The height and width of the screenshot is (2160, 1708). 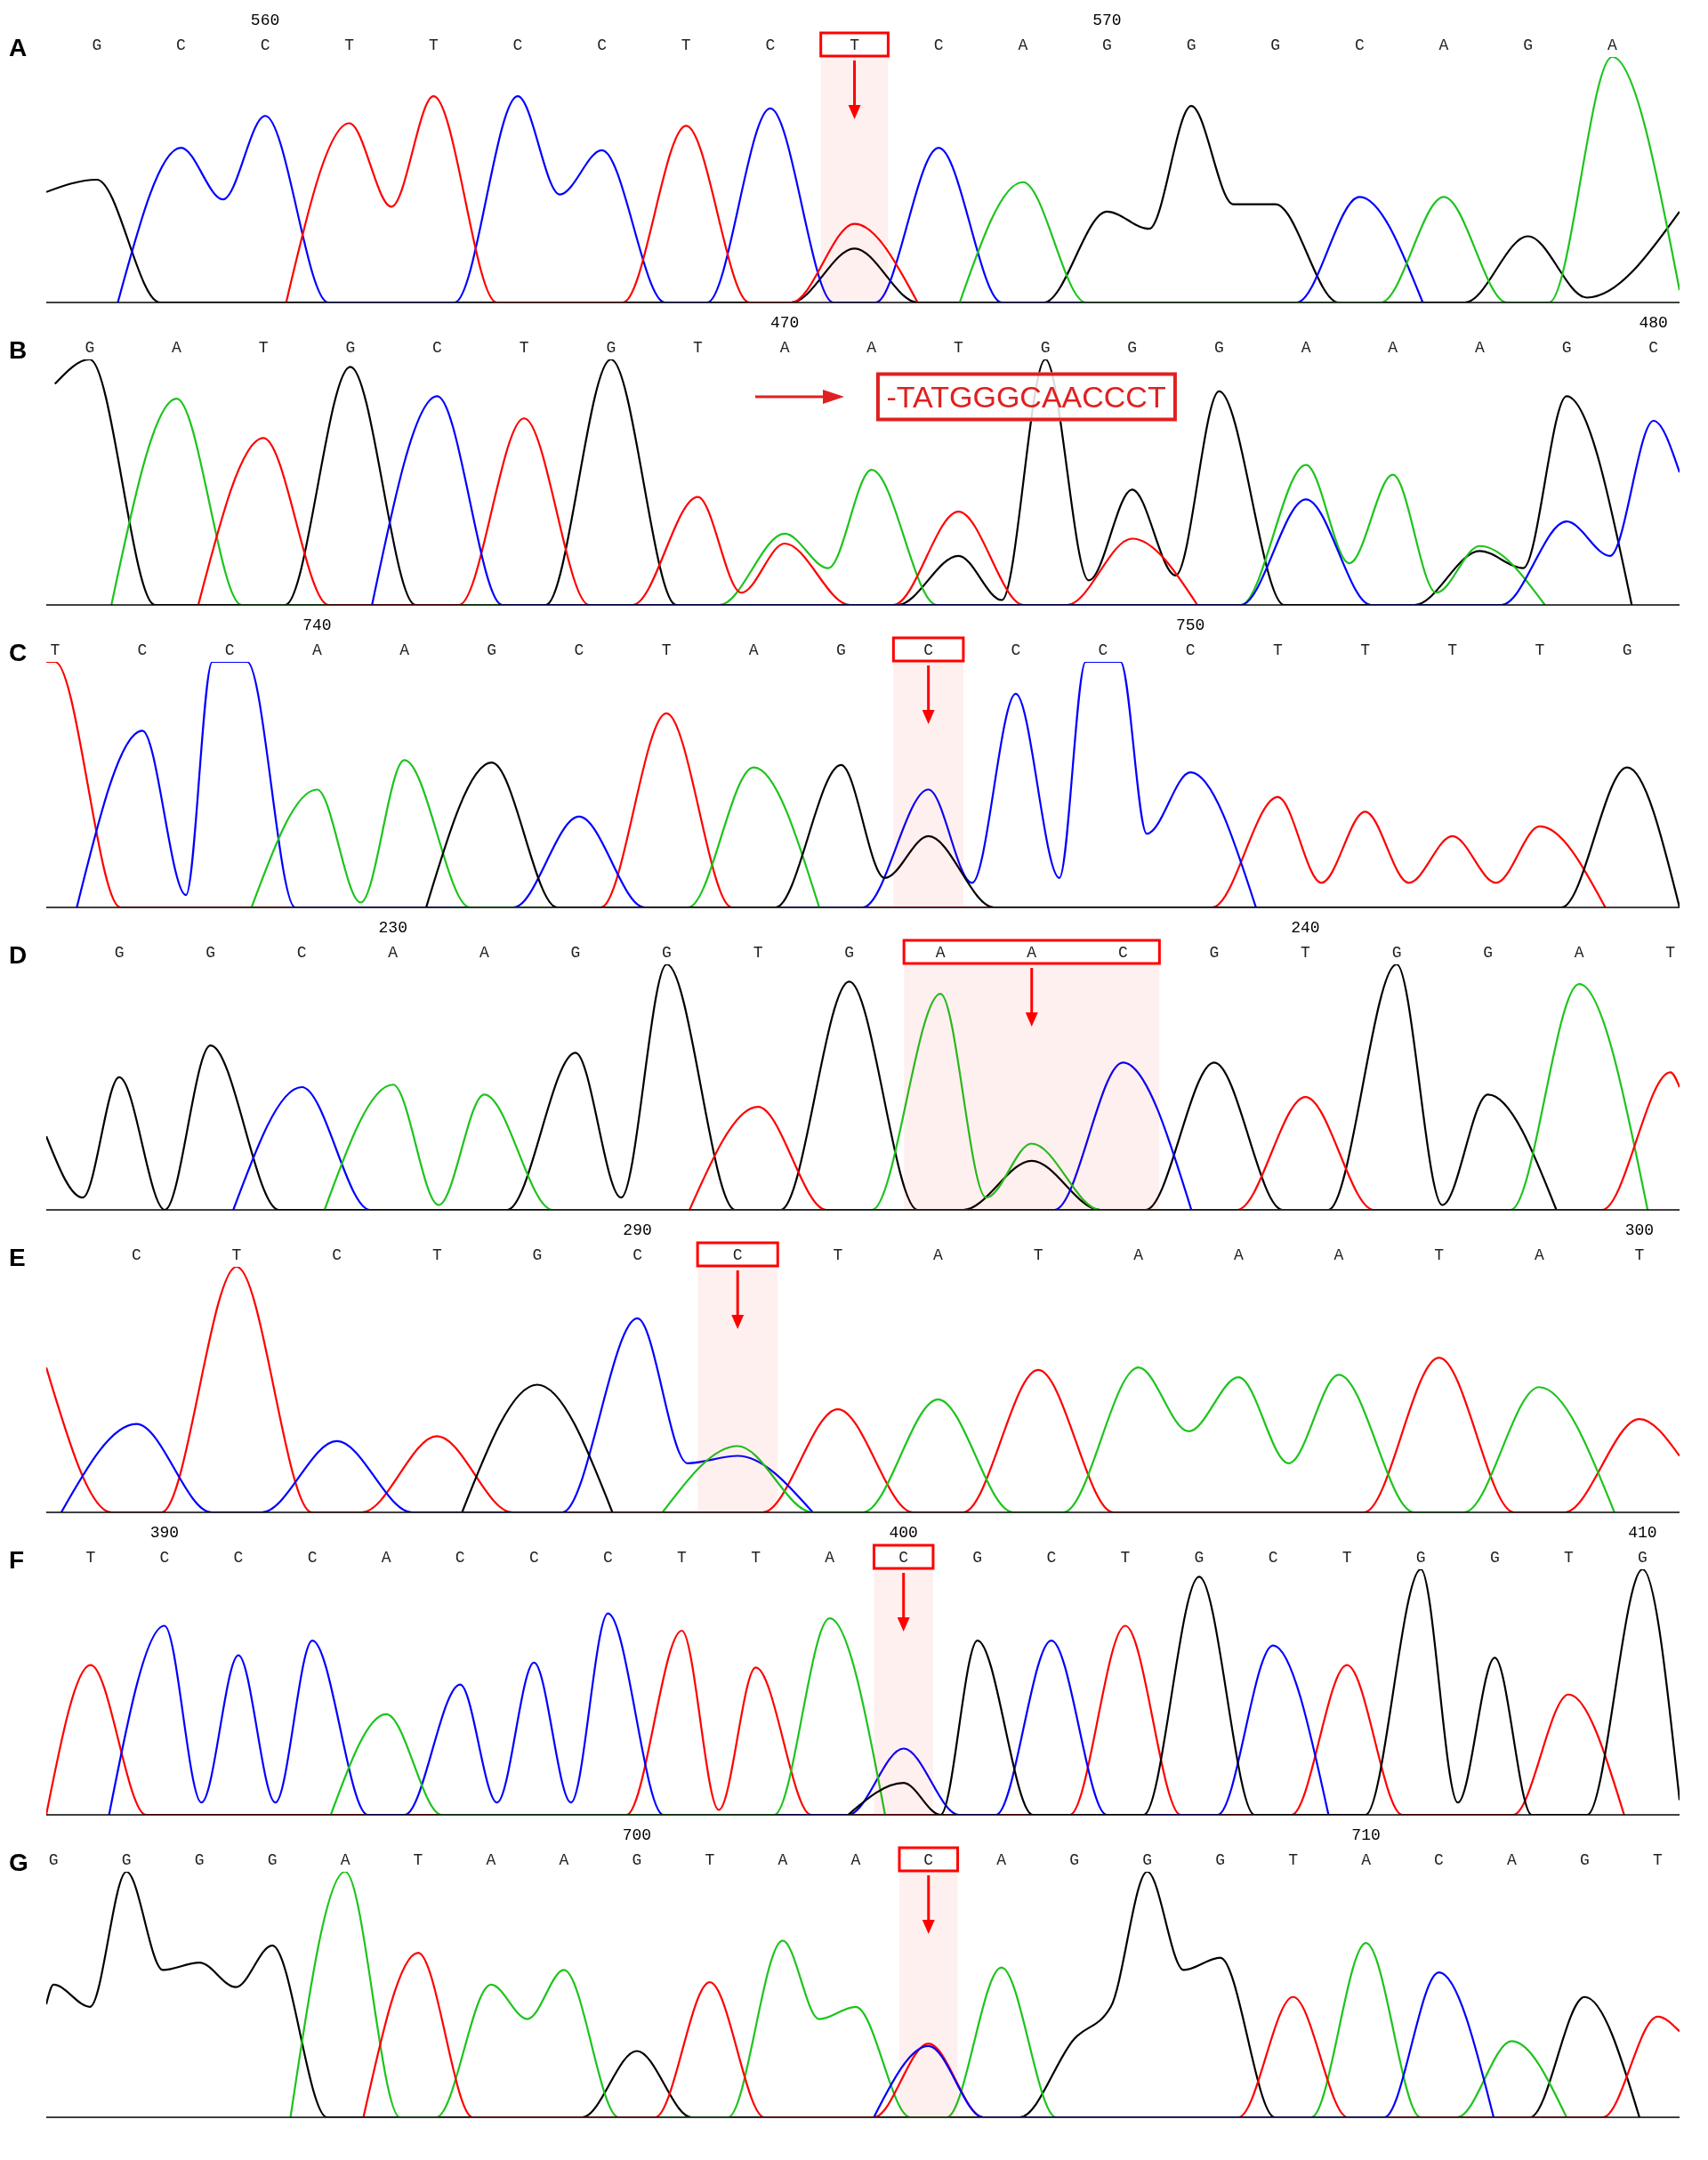 I want to click on x-tick-label: 750, so click(x=1190, y=625).